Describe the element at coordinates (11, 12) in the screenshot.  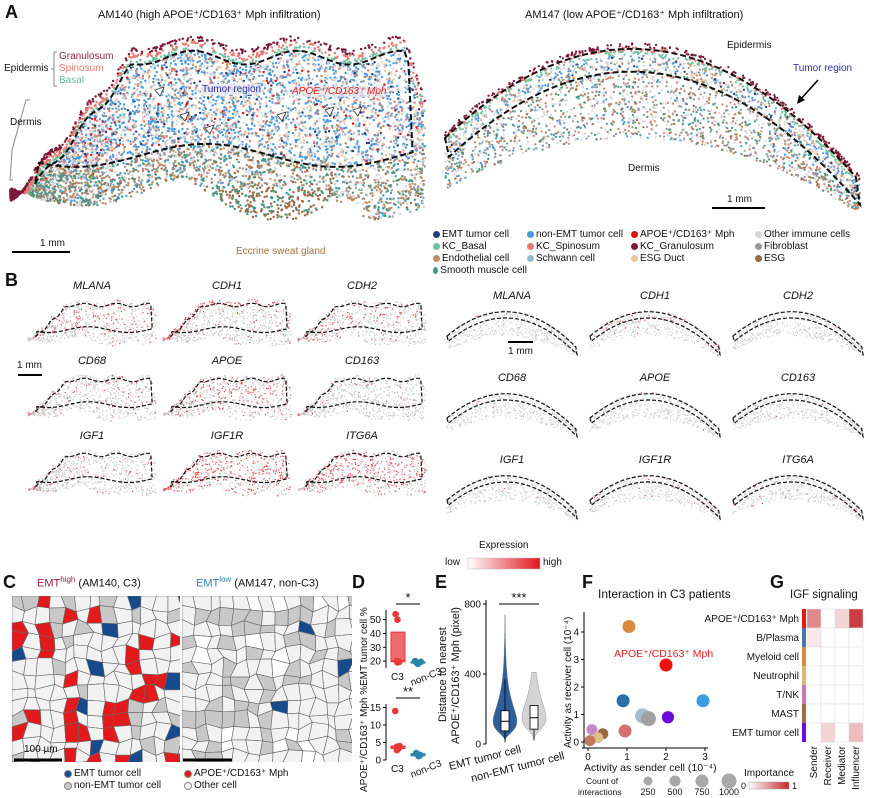
I see `panel-label-a: A` at that location.